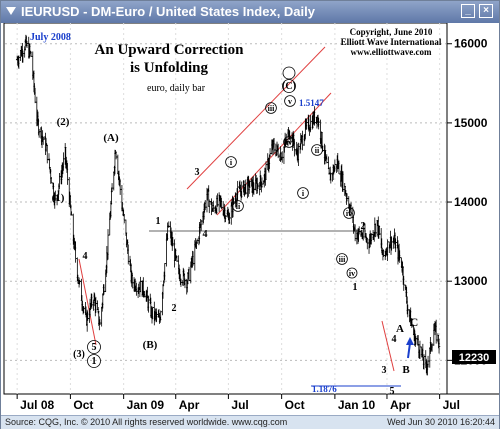  I want to click on wave-label: (1), so click(58, 198).